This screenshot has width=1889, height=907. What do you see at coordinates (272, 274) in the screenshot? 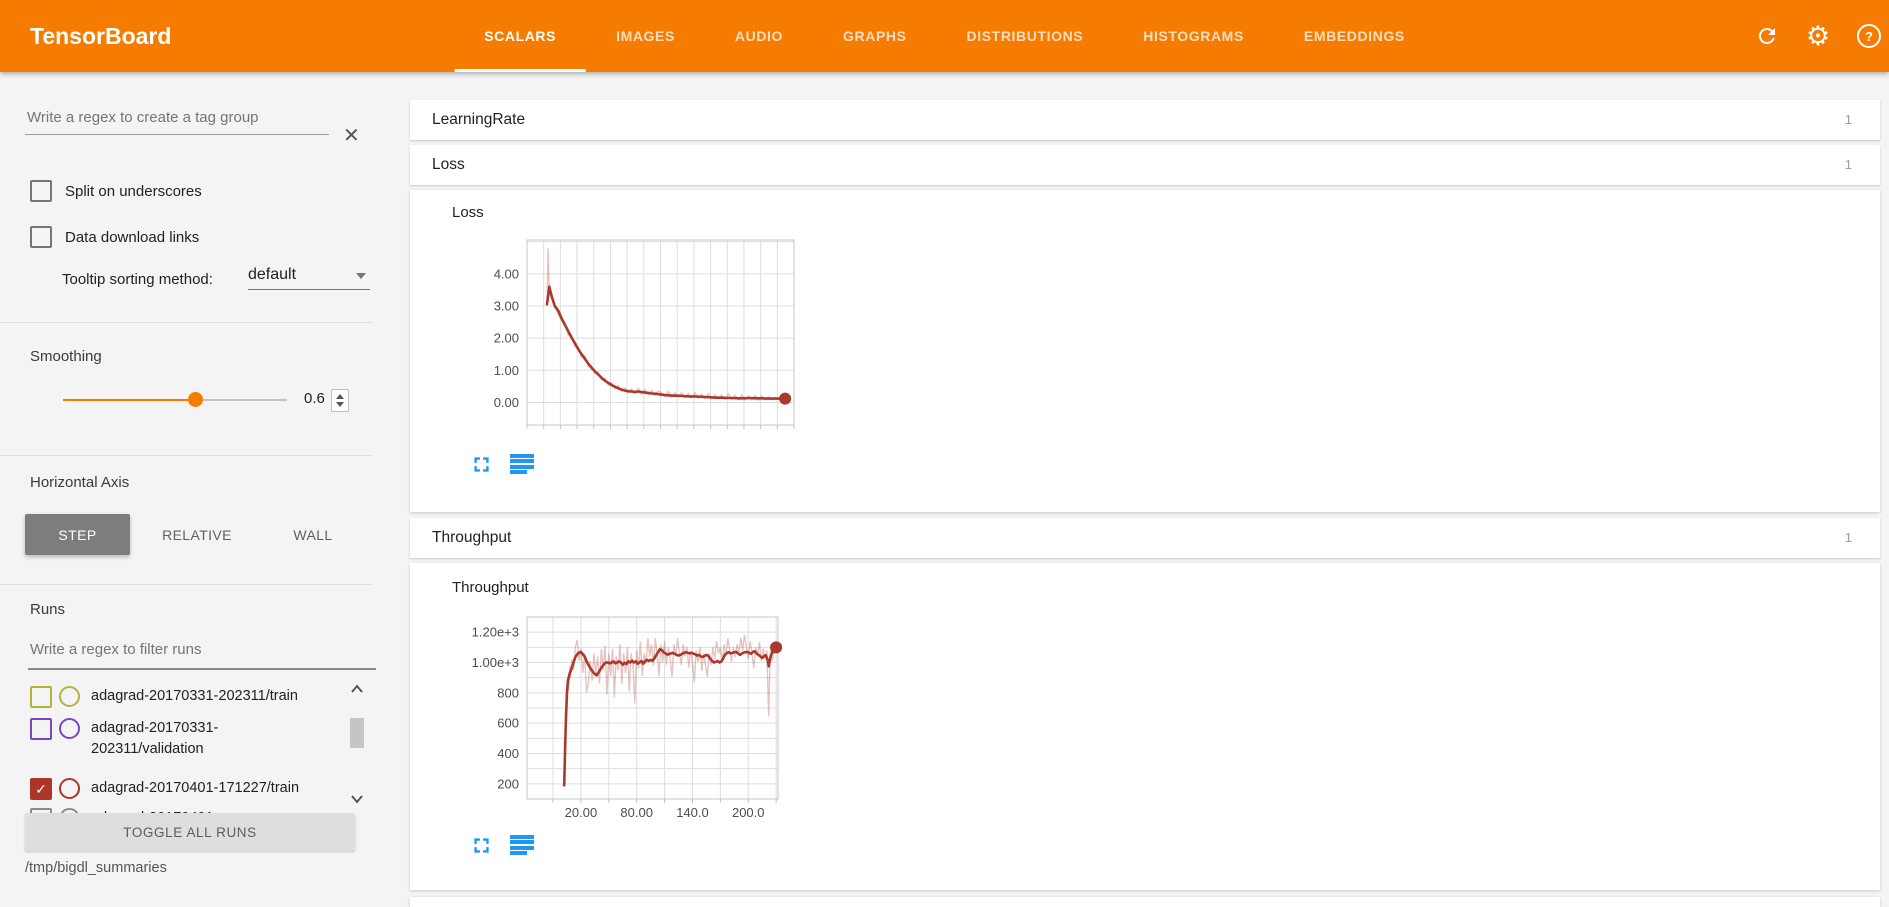
I see `tooltip-sort-value: default` at bounding box center [272, 274].